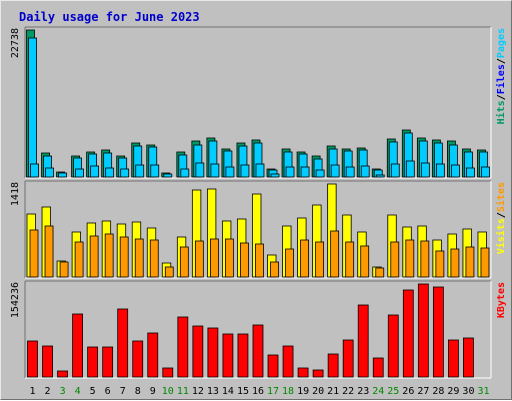 The image size is (512, 401). Describe the element at coordinates (501, 112) in the screenshot. I see `legend-item-hits: Hits` at that location.